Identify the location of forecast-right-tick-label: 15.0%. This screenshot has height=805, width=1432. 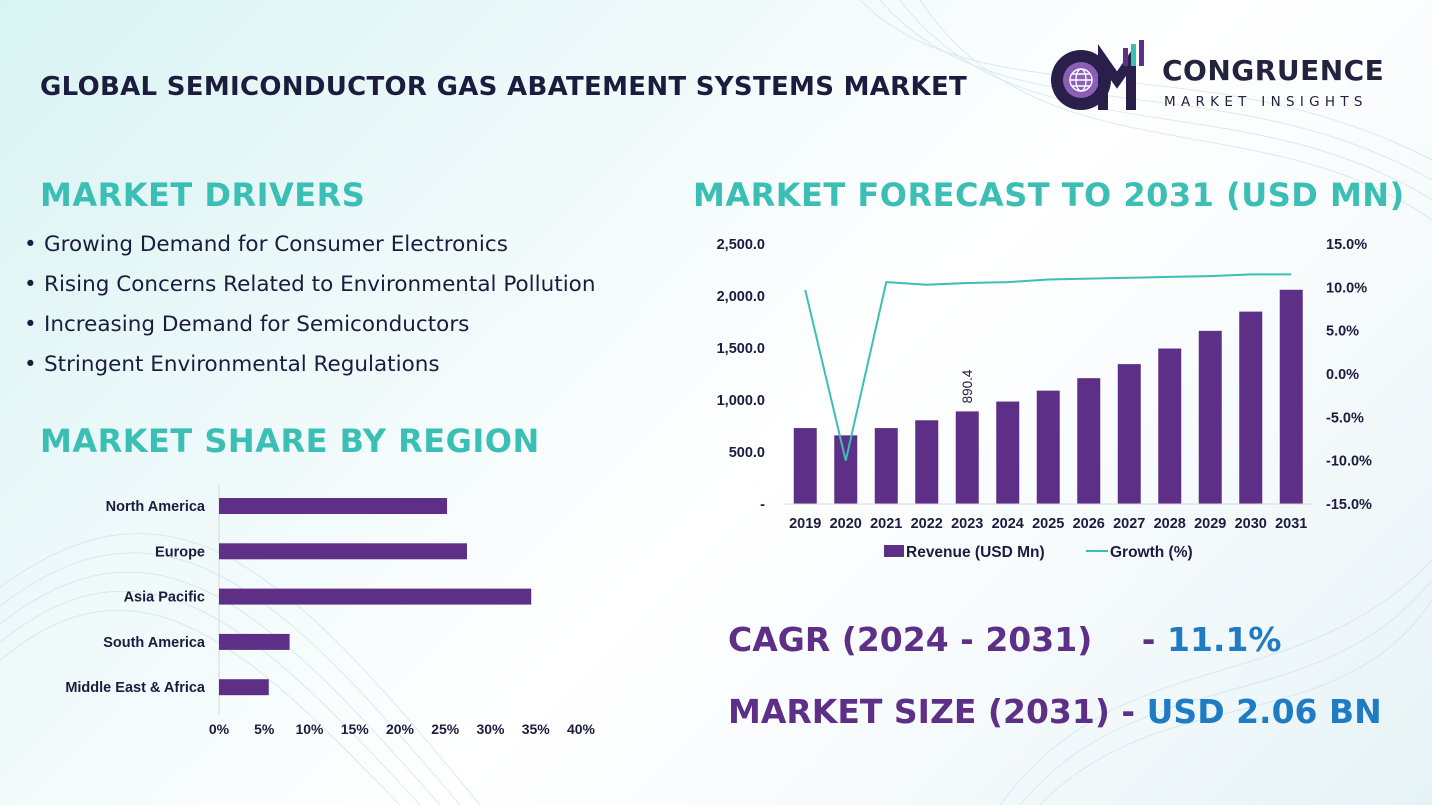
(1346, 245).